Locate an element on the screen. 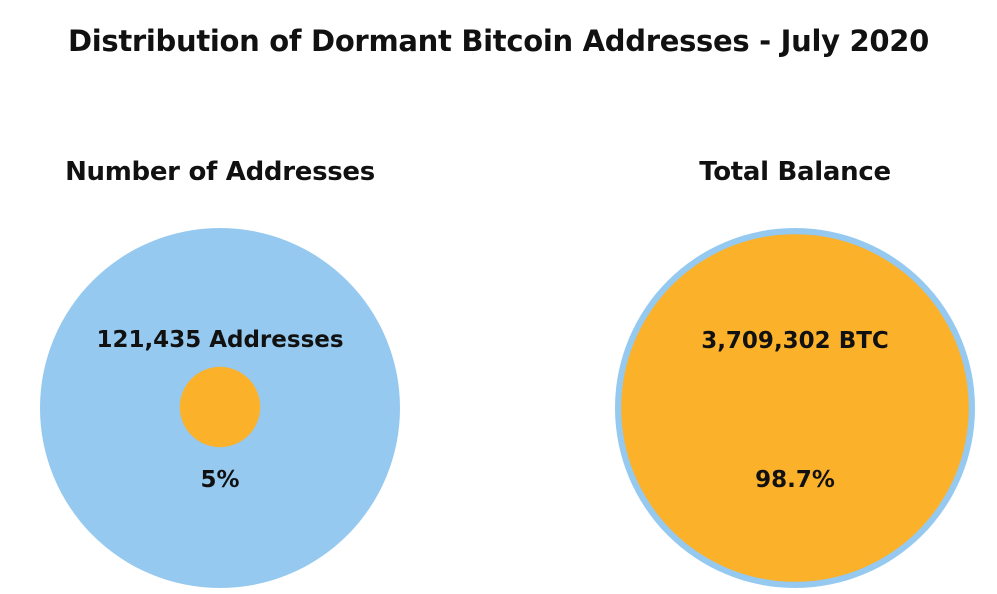 The height and width of the screenshot is (594, 997). value-label-addresses: 121,435 Addresses is located at coordinates (219, 340).